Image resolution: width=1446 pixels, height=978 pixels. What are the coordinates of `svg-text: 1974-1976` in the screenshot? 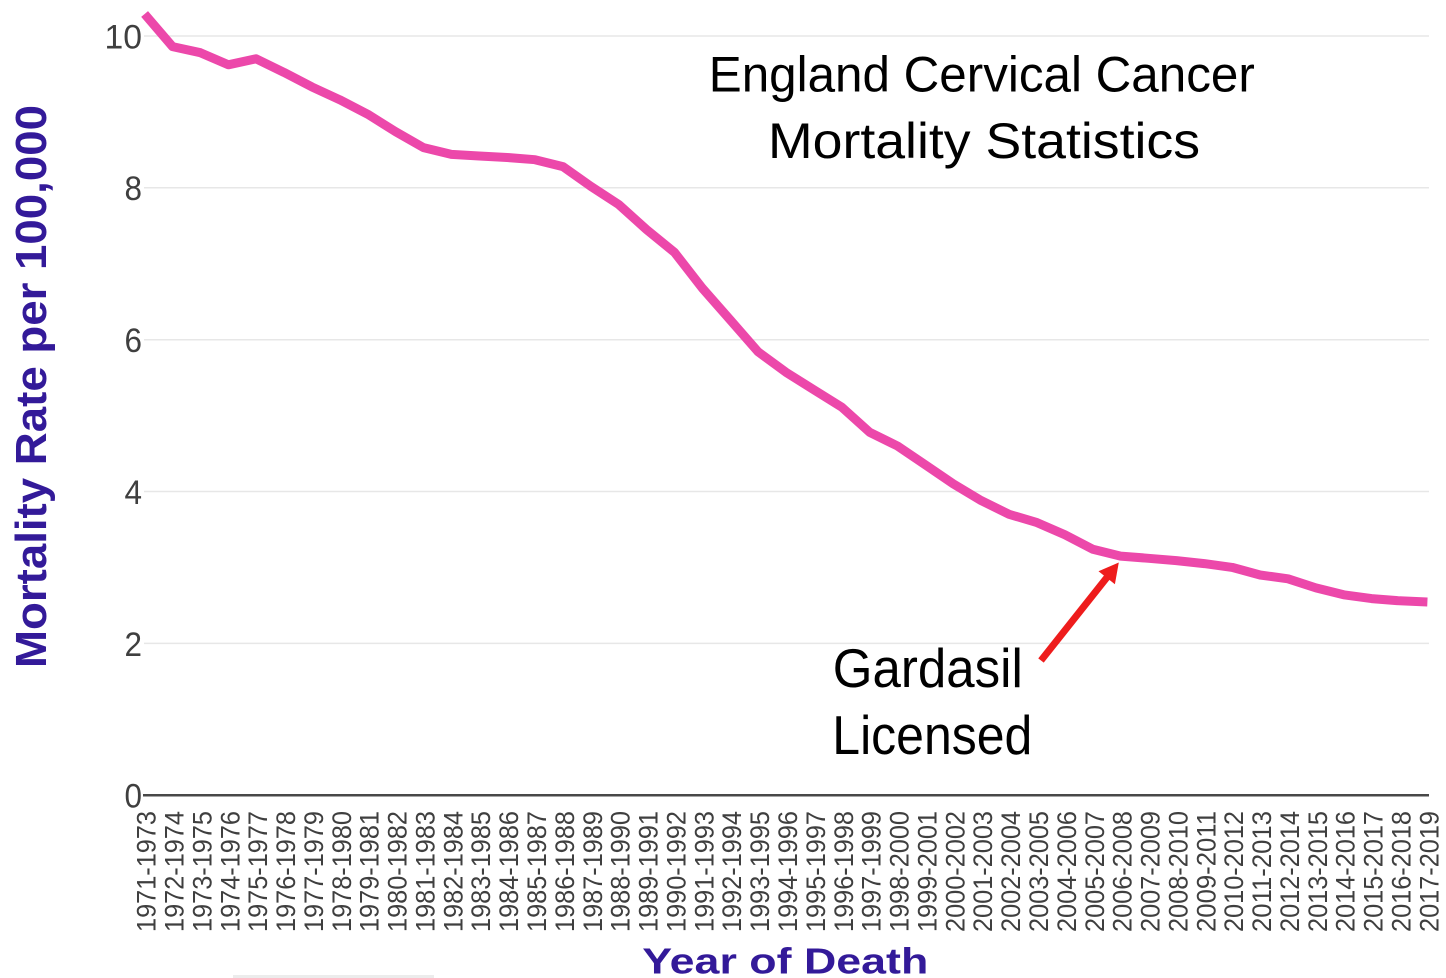 It's located at (230, 871).